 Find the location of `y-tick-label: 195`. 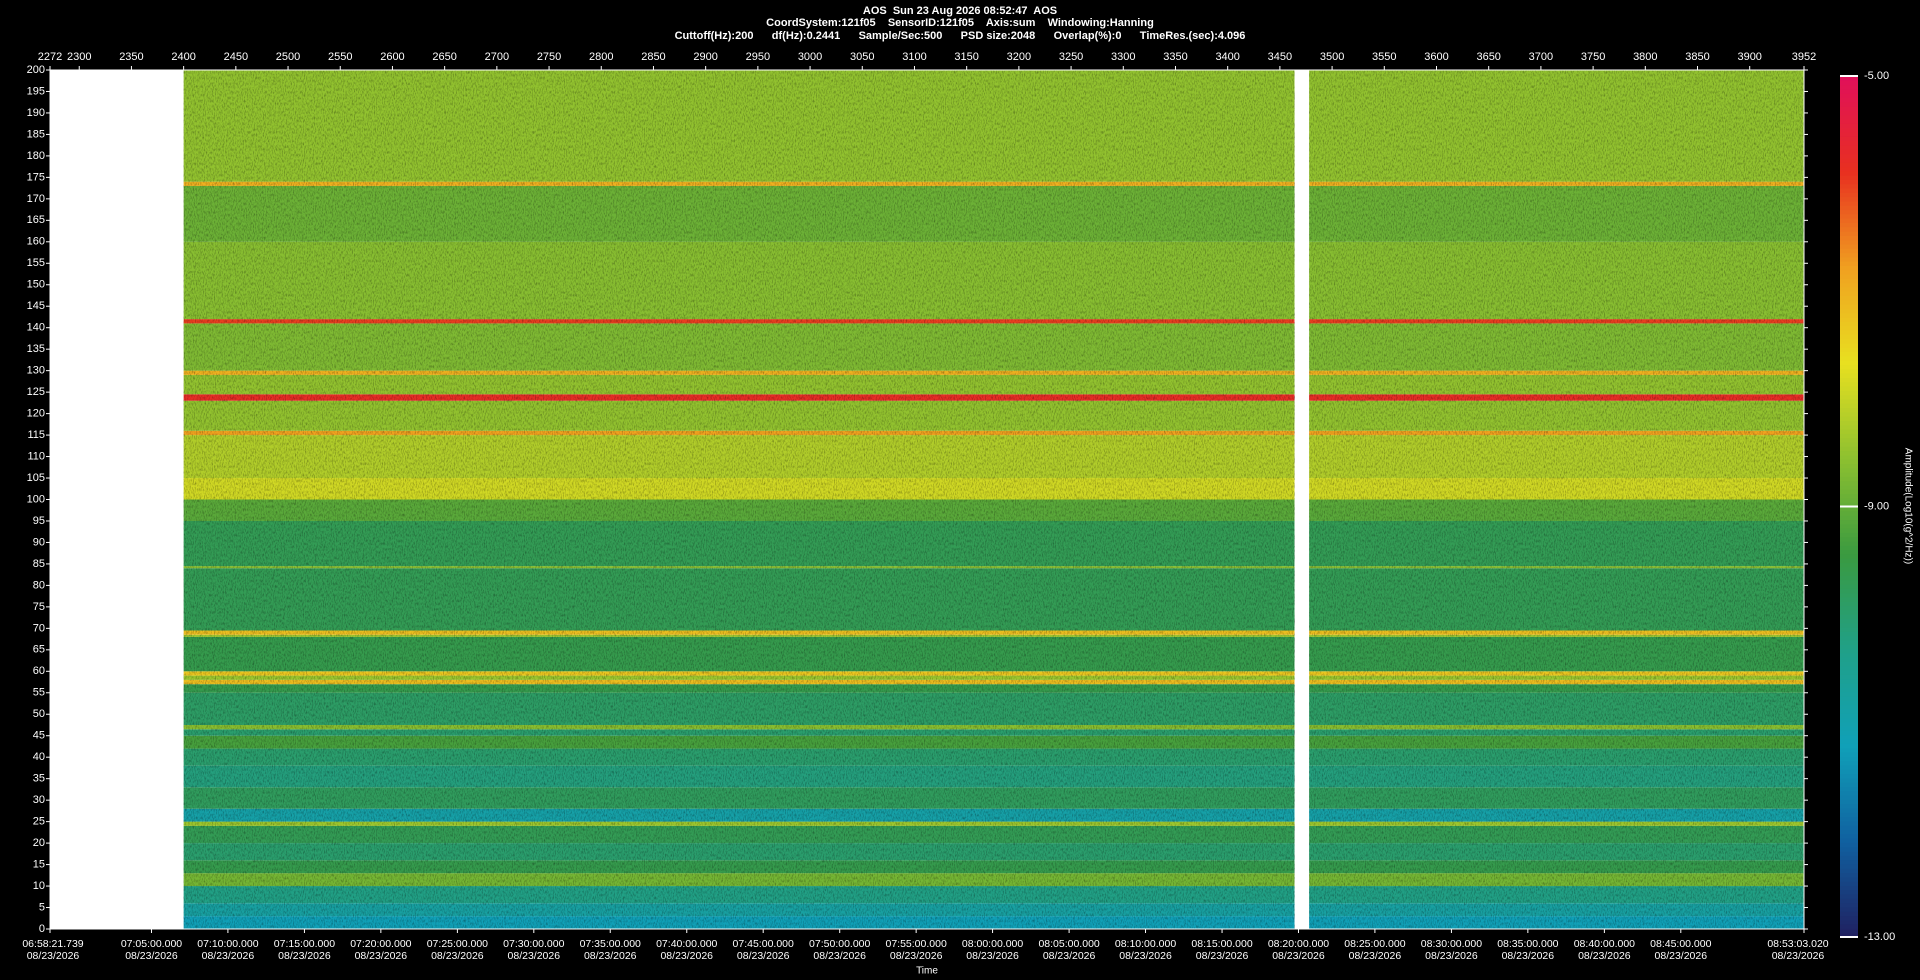

y-tick-label: 195 is located at coordinates (36, 91).